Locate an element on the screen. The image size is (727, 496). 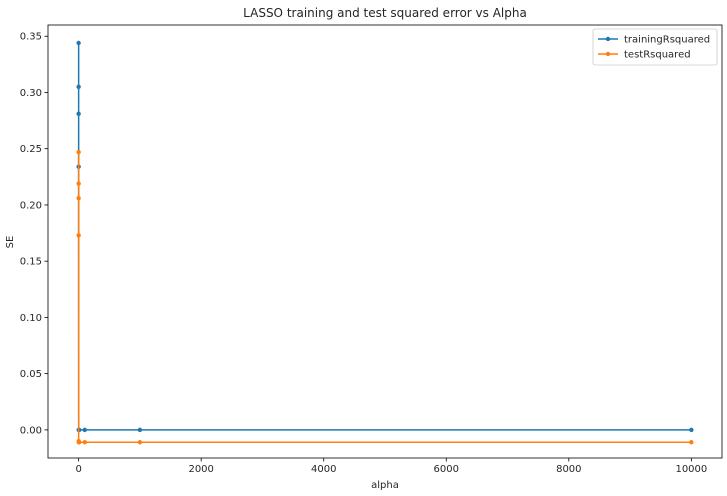
x-tick-label: 4000 is located at coordinates (323, 469).